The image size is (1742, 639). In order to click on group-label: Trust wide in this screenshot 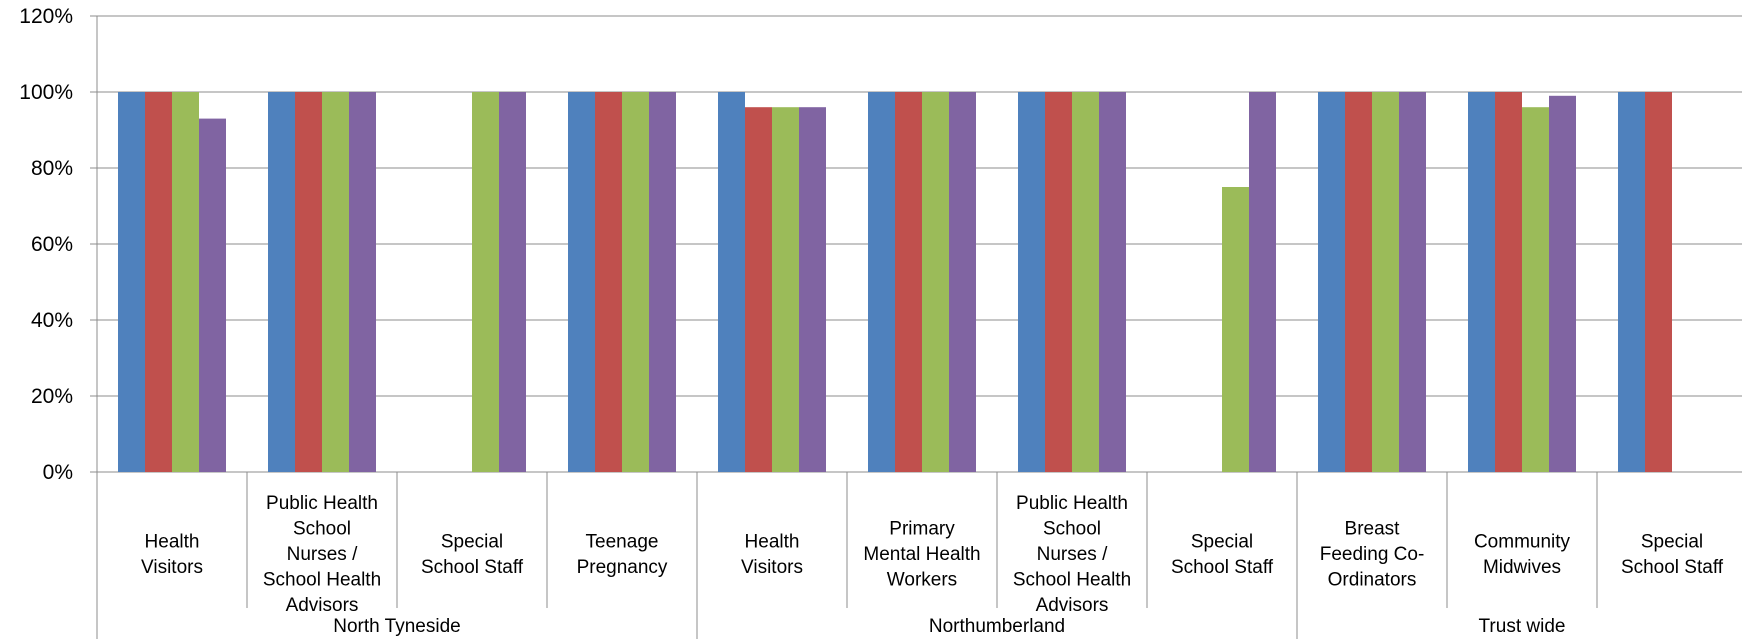, I will do `click(1522, 626)`.